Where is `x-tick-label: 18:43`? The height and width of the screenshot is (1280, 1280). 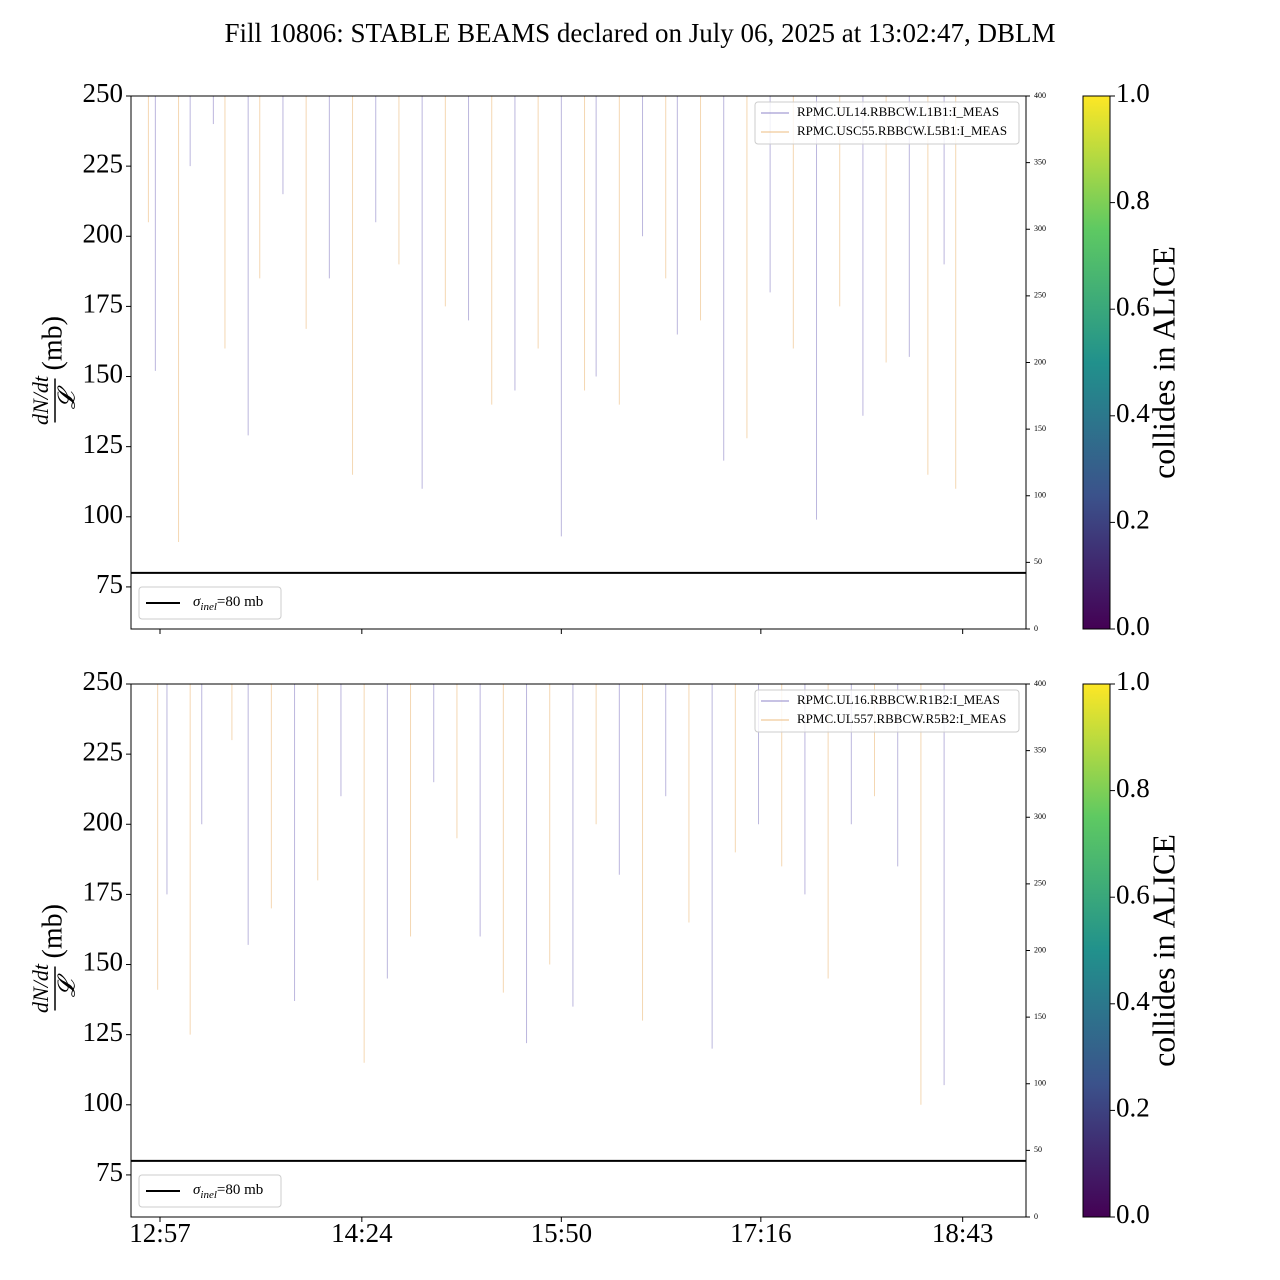 x-tick-label: 18:43 is located at coordinates (963, 1233).